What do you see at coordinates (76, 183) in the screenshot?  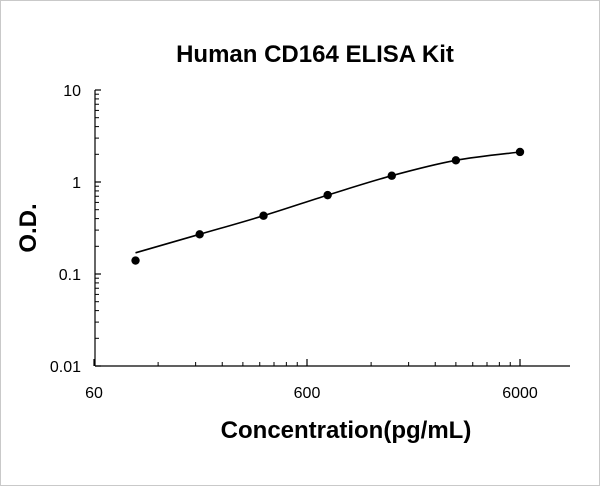 I see `y-tick-label: 1` at bounding box center [76, 183].